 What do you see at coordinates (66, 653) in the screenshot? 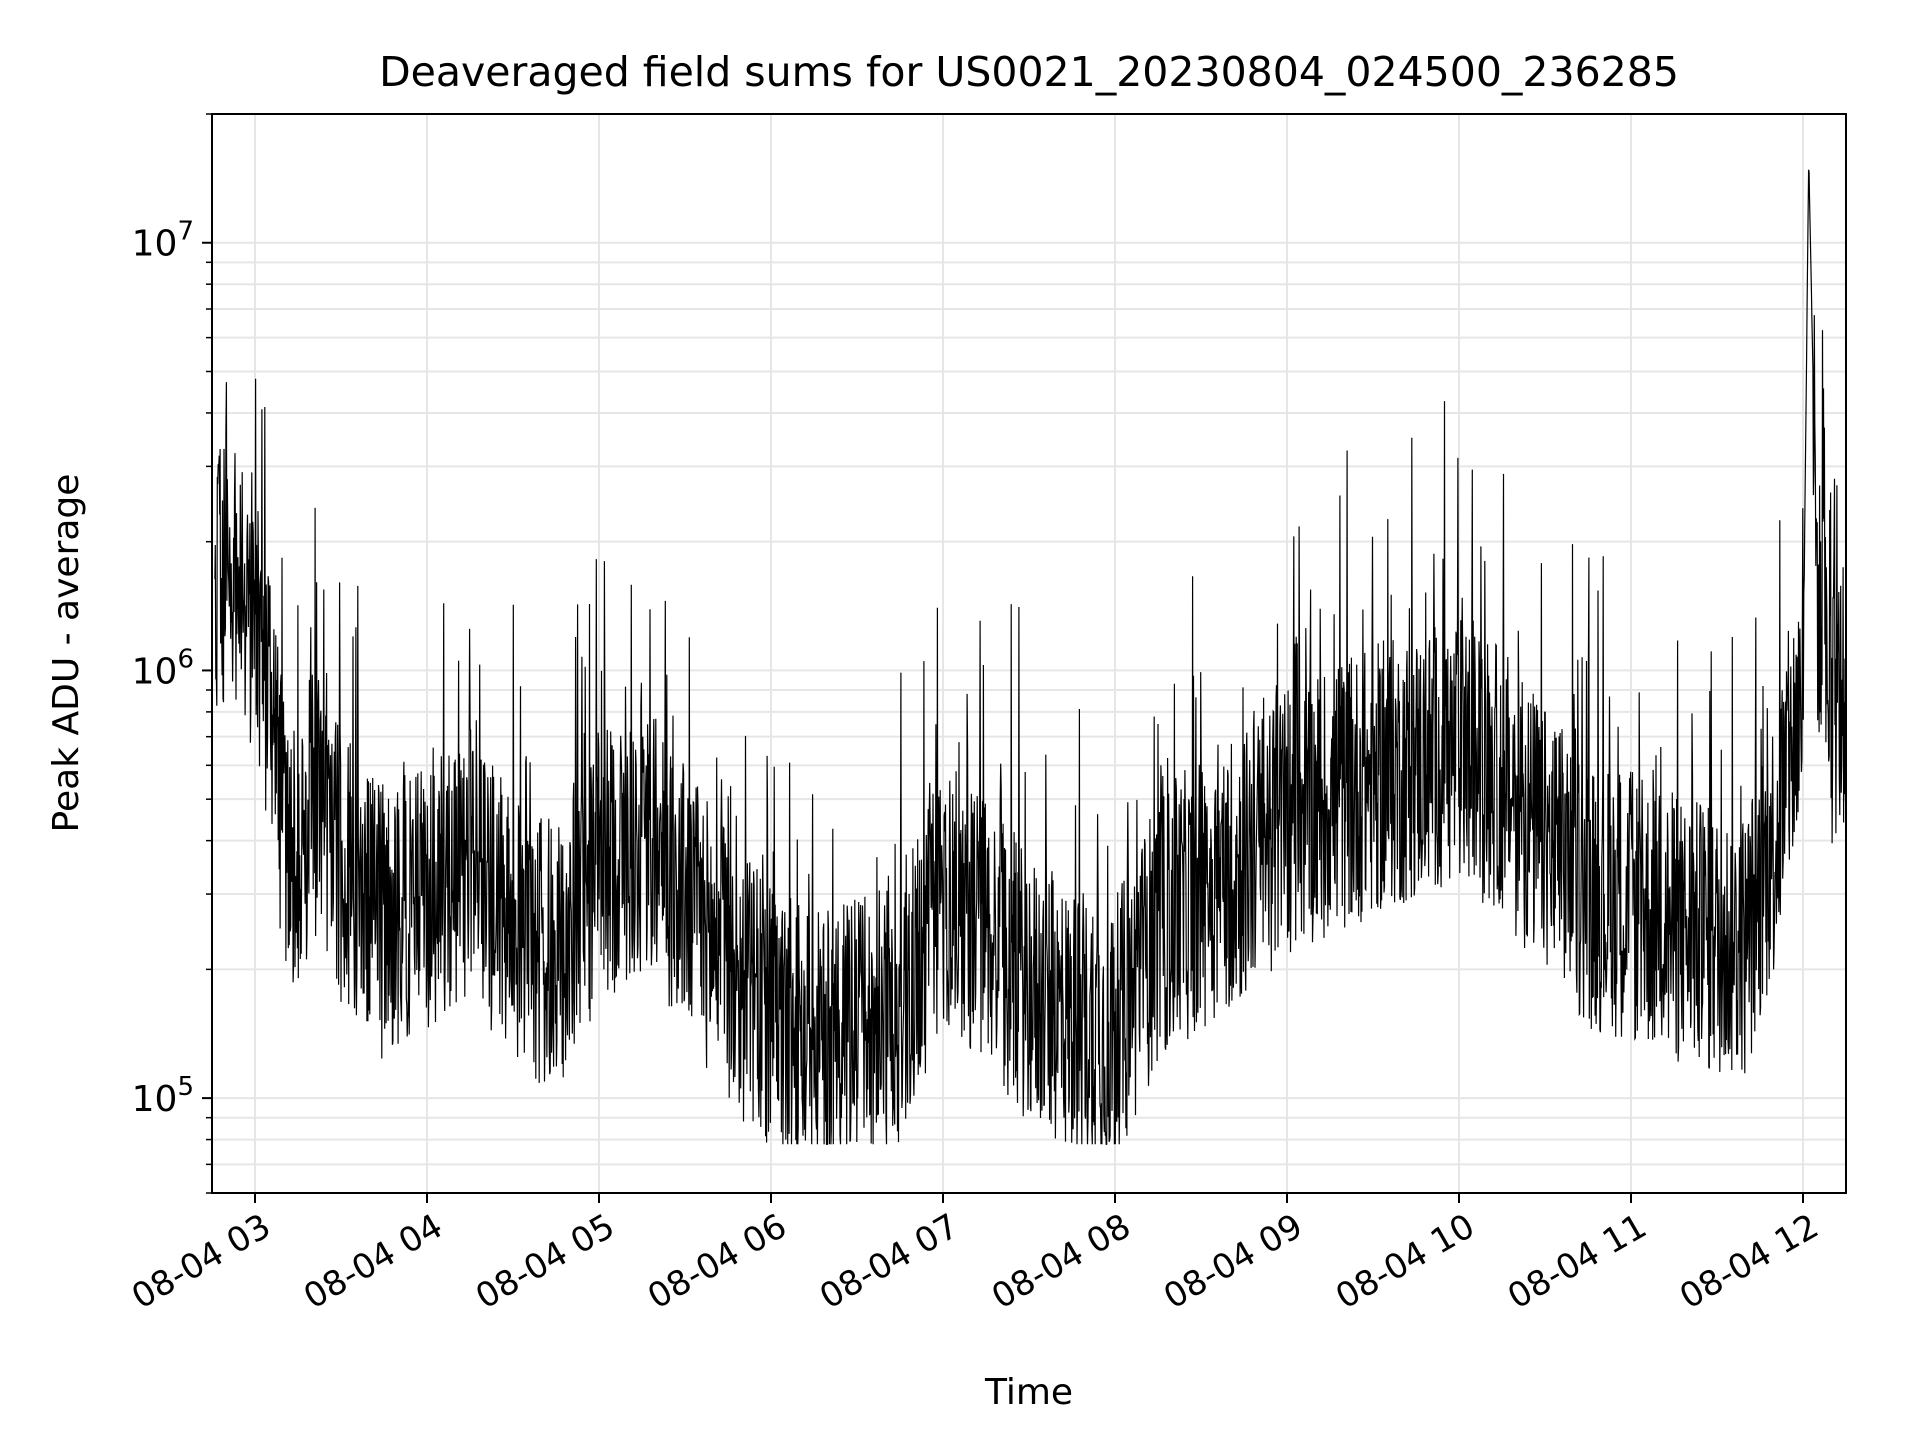
I see `y-axis-label: Peak ADU - average` at bounding box center [66, 653].